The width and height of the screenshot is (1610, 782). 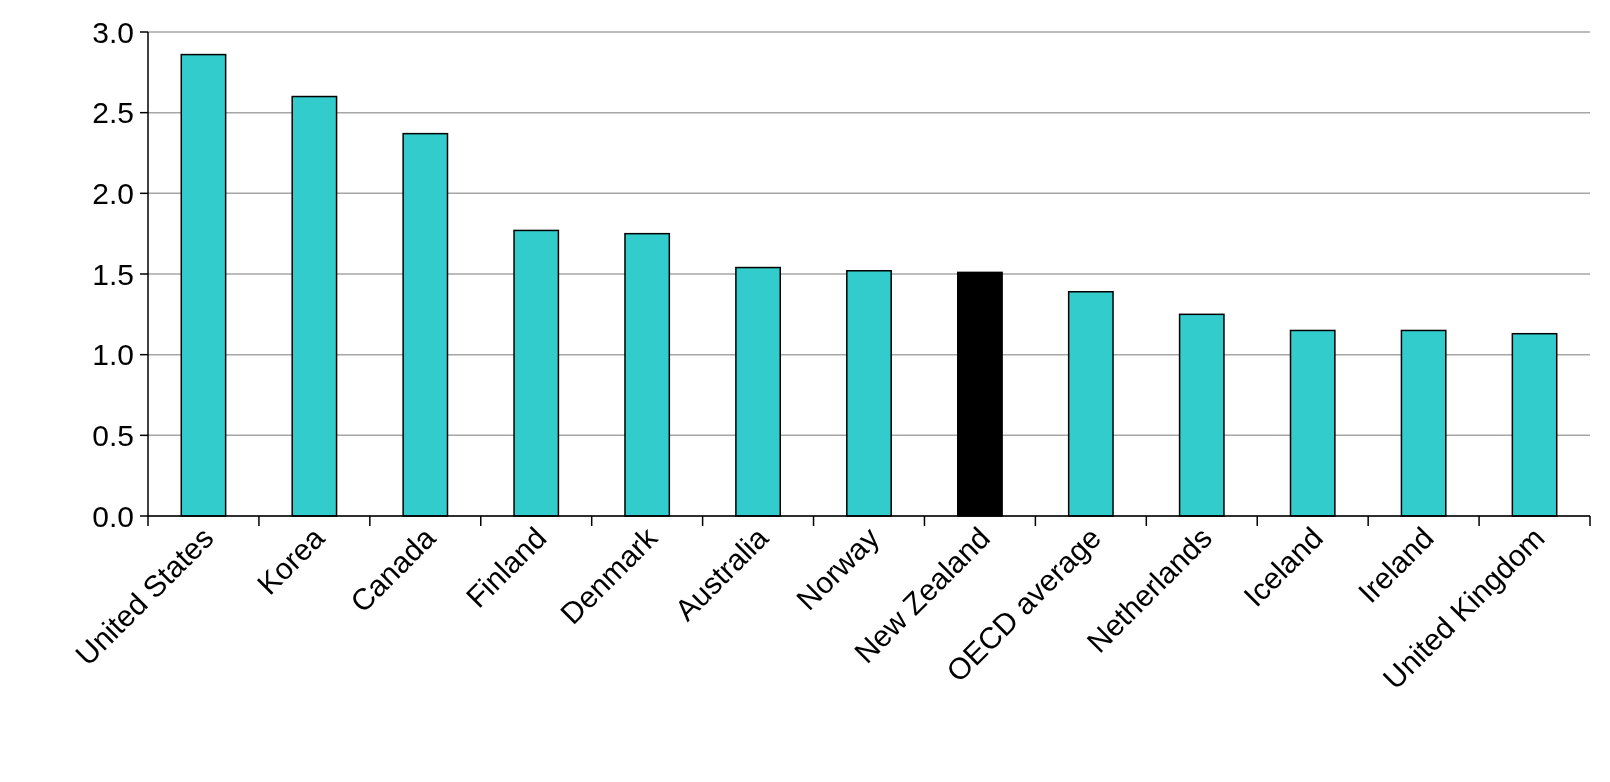 What do you see at coordinates (113, 435) in the screenshot?
I see `y-tick-label: 0.5` at bounding box center [113, 435].